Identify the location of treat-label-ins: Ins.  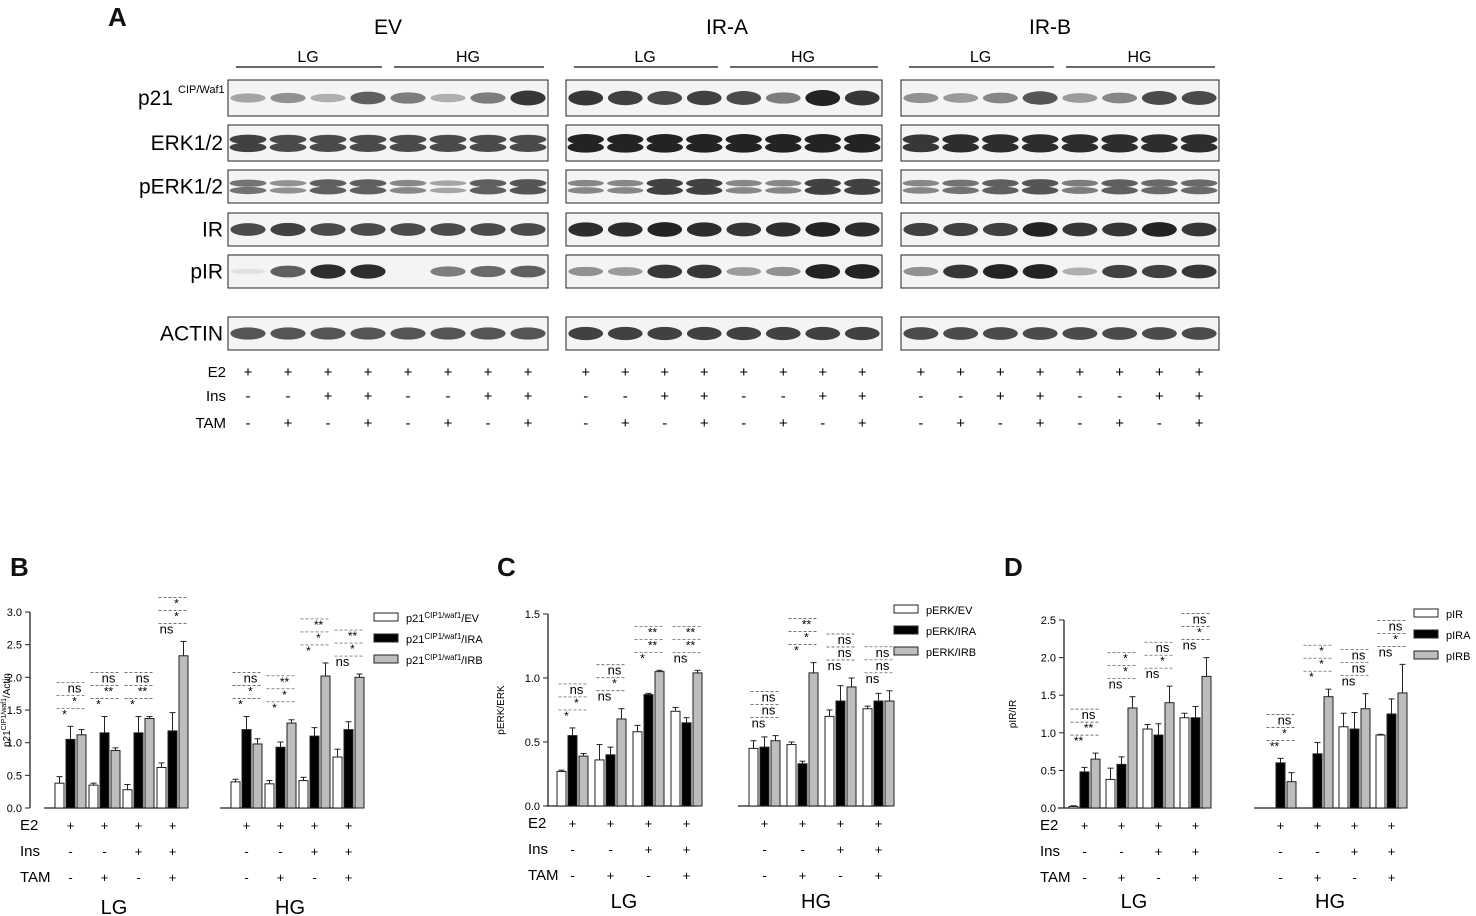
(216, 396).